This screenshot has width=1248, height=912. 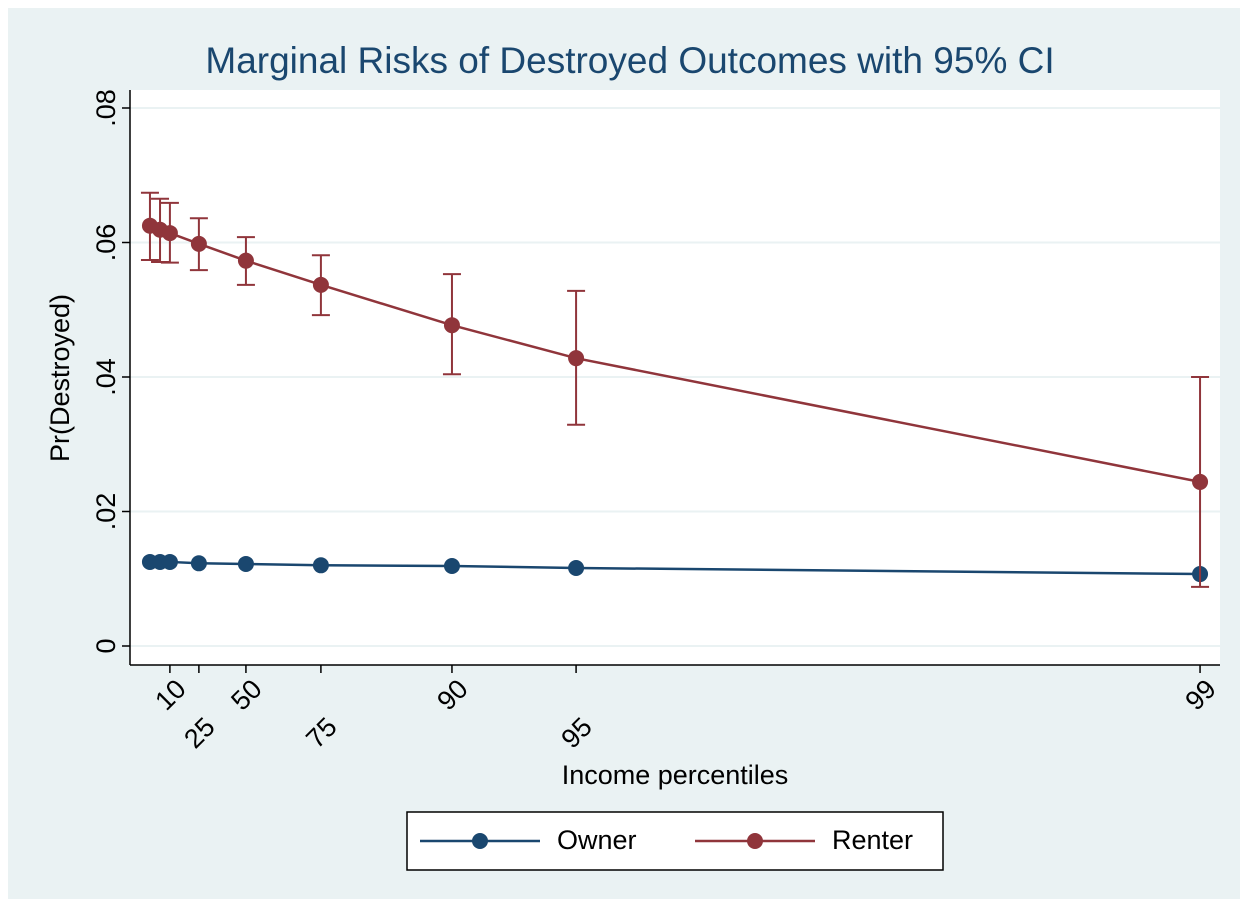 What do you see at coordinates (60, 378) in the screenshot?
I see `y-axis-label: Pr(Destroyed)` at bounding box center [60, 378].